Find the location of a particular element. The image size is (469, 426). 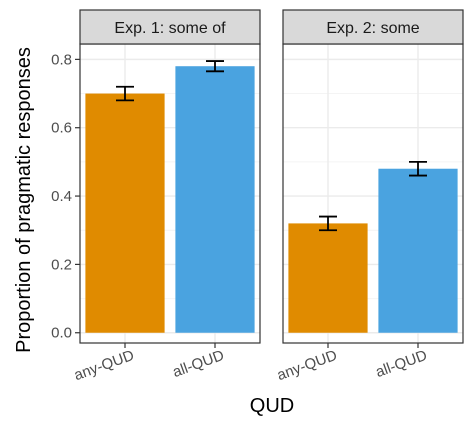

y-tick-label: 0.6 is located at coordinates (61, 128).